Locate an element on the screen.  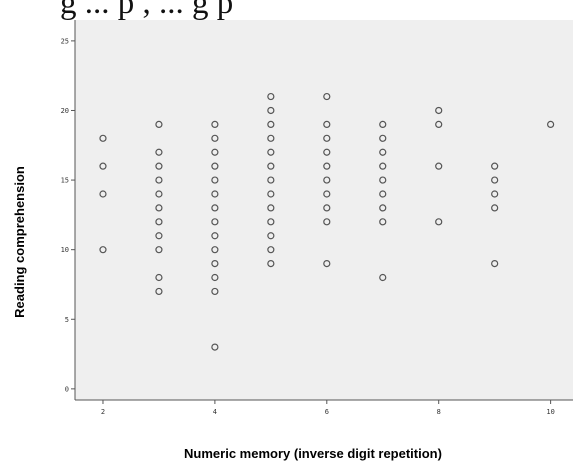
y-tick-label: 25 is located at coordinates (65, 41).